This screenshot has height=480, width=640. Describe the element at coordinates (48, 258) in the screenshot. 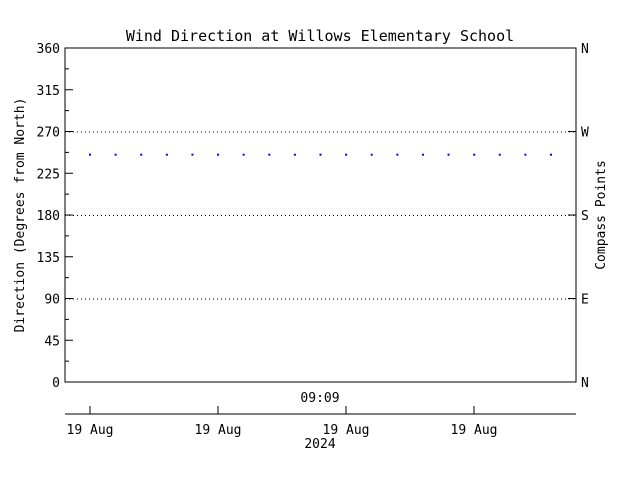

I see `y-tick-label: 135` at that location.